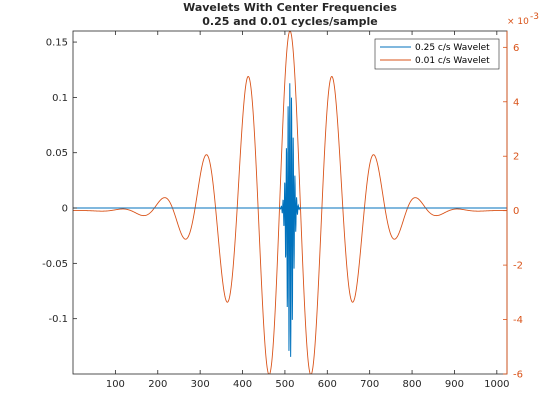 The width and height of the screenshot is (560, 420). I want to click on y-tick-label-right: 2, so click(516, 157).